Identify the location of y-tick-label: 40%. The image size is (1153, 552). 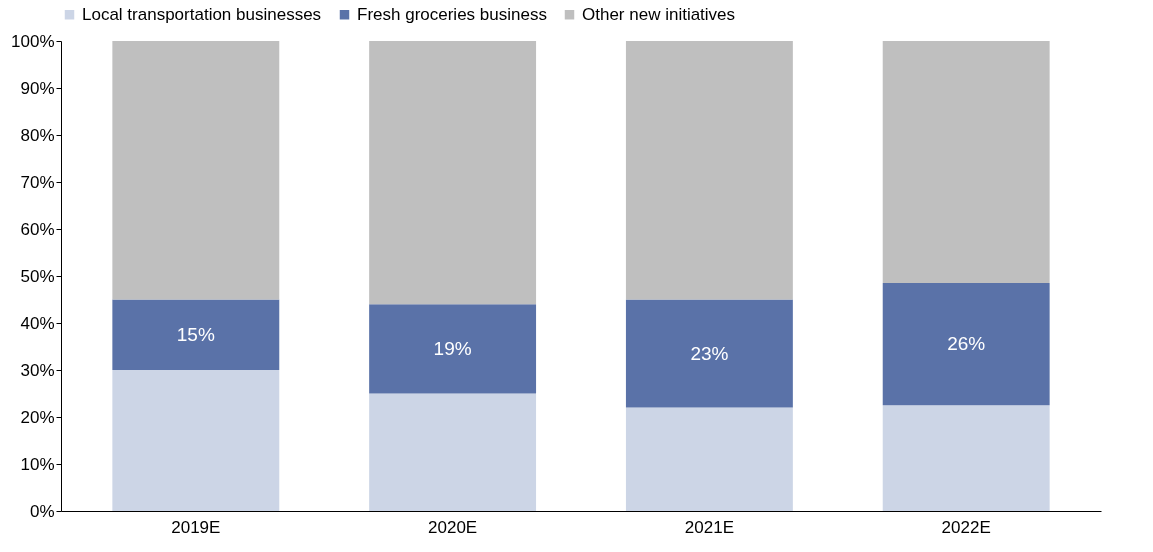
(37, 323).